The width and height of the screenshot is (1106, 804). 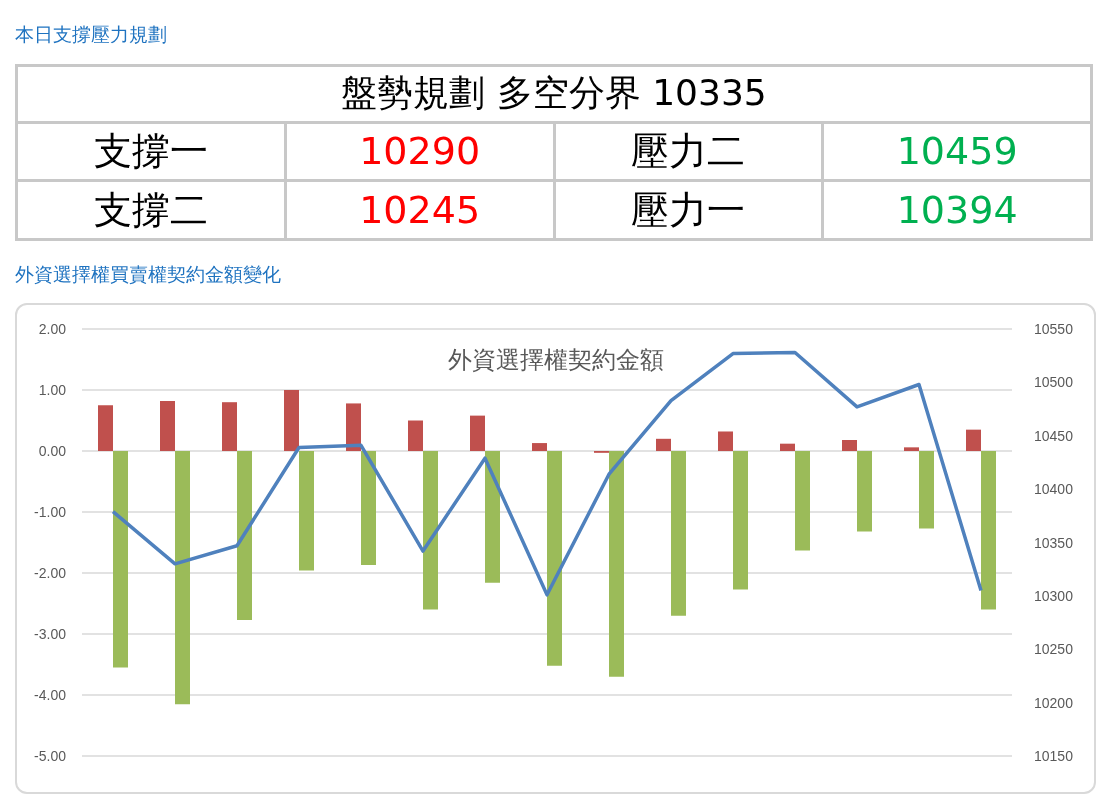 I want to click on text: 10394, so click(x=957, y=210).